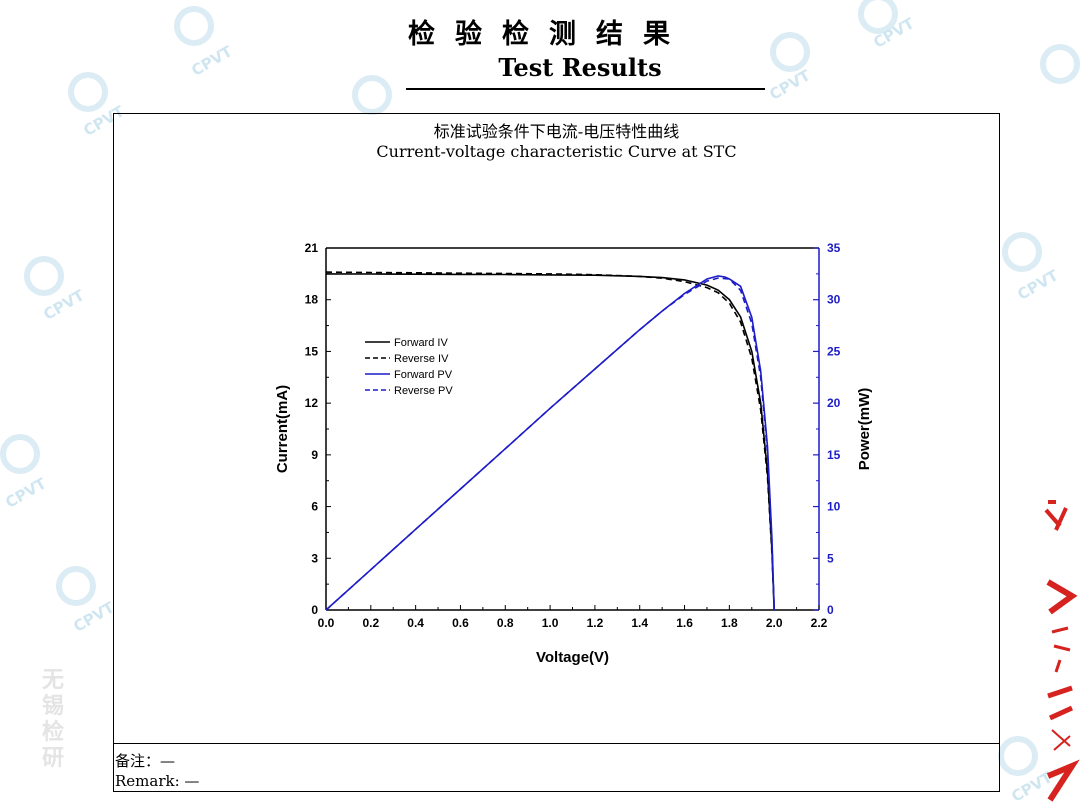 Image resolution: width=1080 pixels, height=811 pixels. Describe the element at coordinates (580, 67) in the screenshot. I see `page-title-en: Test Results` at that location.